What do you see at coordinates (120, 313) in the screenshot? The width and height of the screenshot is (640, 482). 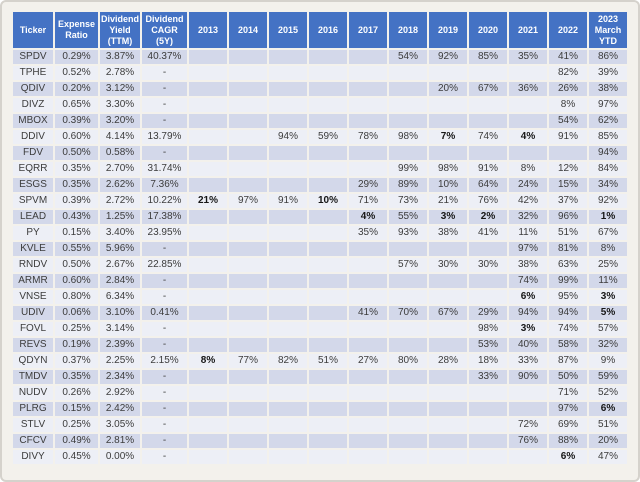 I see `cell-udiv-dividend_yield_ttm: 3.10%` at bounding box center [120, 313].